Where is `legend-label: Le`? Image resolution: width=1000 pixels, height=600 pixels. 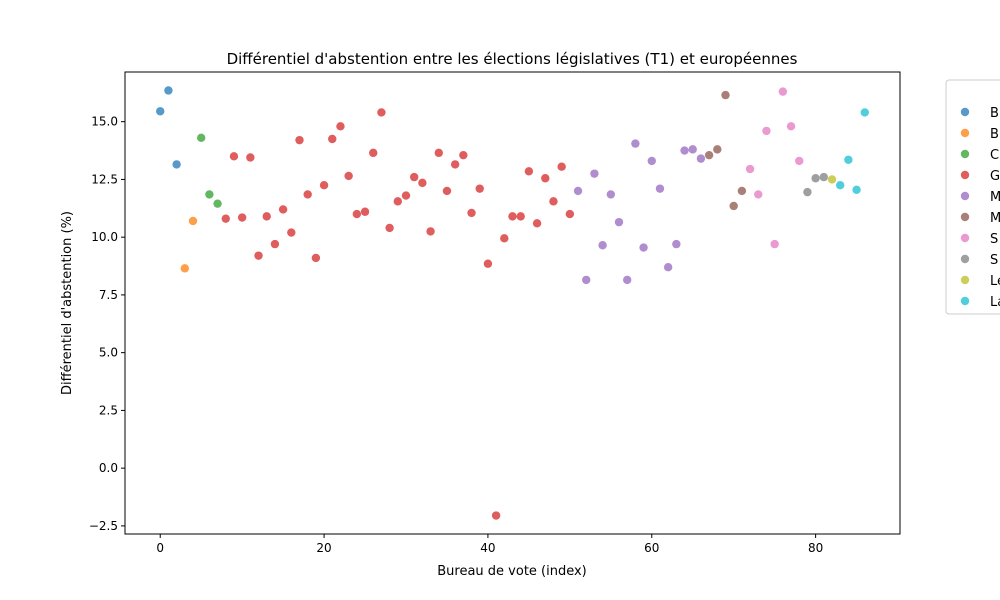
legend-label: Le is located at coordinates (995, 281).